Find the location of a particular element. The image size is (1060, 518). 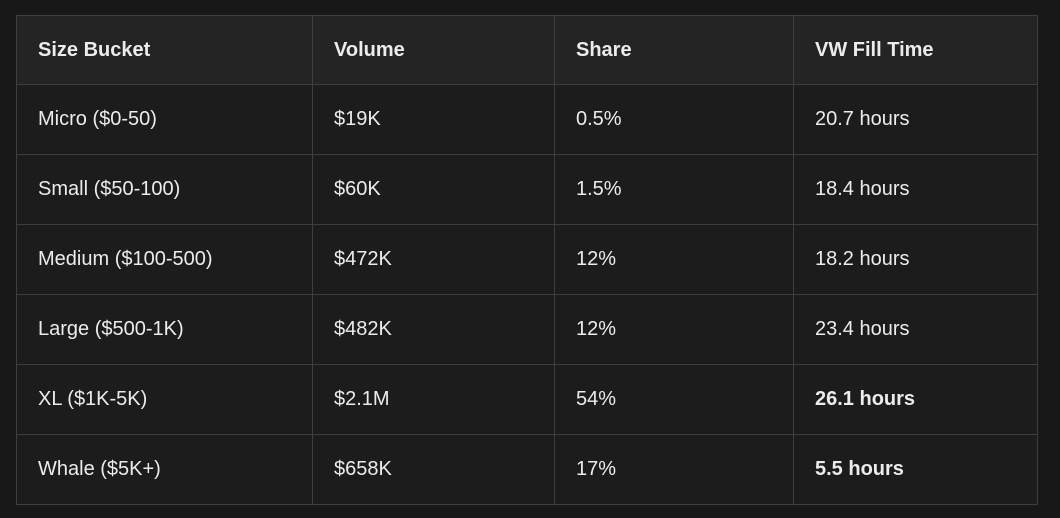

table-row-xl: XL ($1K-5K) $2.1M 54% 26.1 hours is located at coordinates (527, 399).